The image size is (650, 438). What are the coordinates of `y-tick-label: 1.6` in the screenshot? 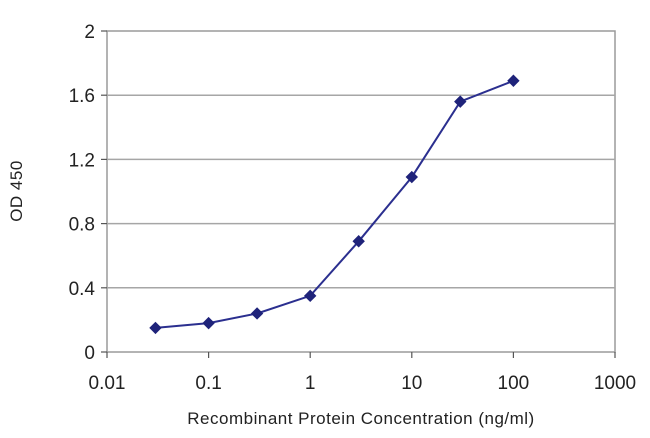 It's located at (82, 96).